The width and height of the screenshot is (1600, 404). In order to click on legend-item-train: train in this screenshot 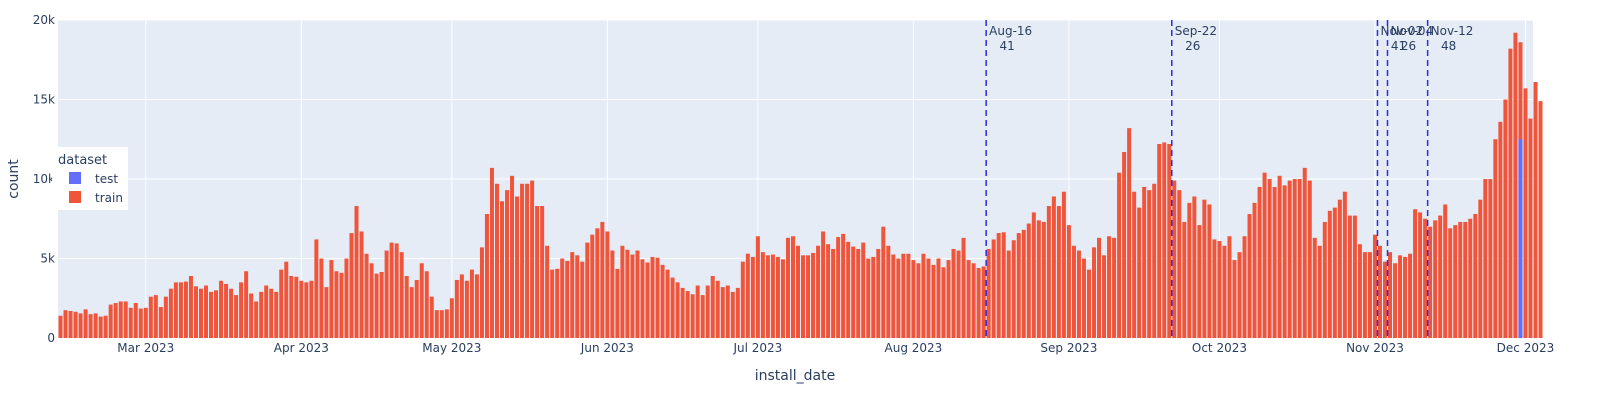, I will do `click(96, 198)`.